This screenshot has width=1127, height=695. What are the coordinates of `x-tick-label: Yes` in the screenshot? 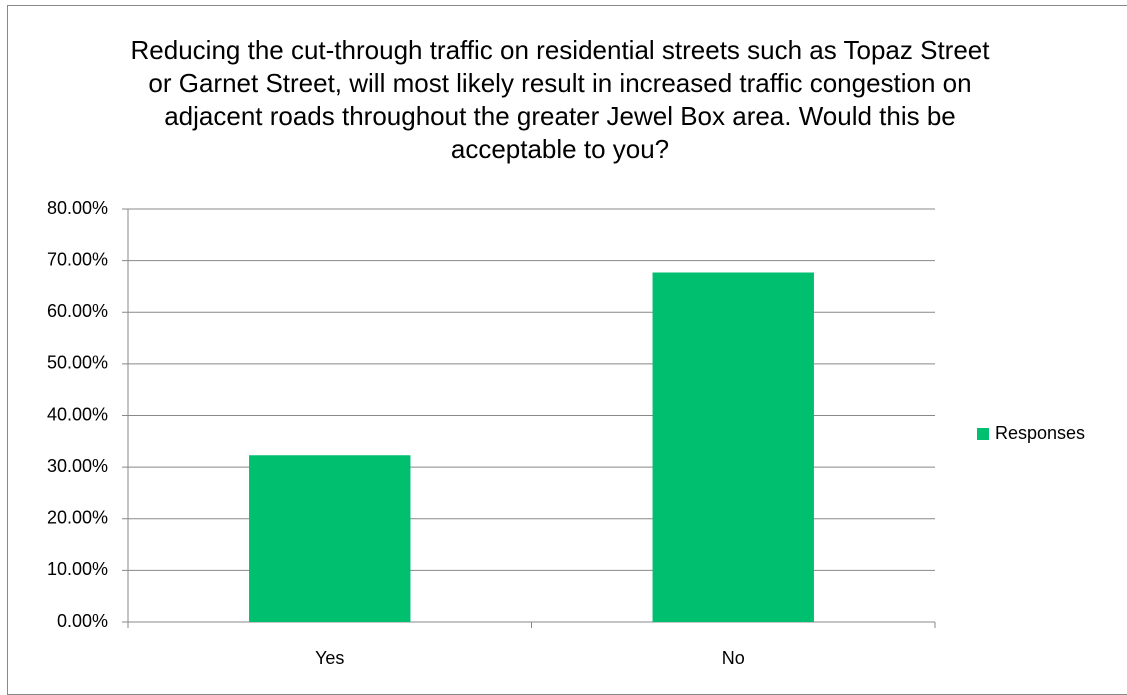 It's located at (329, 658).